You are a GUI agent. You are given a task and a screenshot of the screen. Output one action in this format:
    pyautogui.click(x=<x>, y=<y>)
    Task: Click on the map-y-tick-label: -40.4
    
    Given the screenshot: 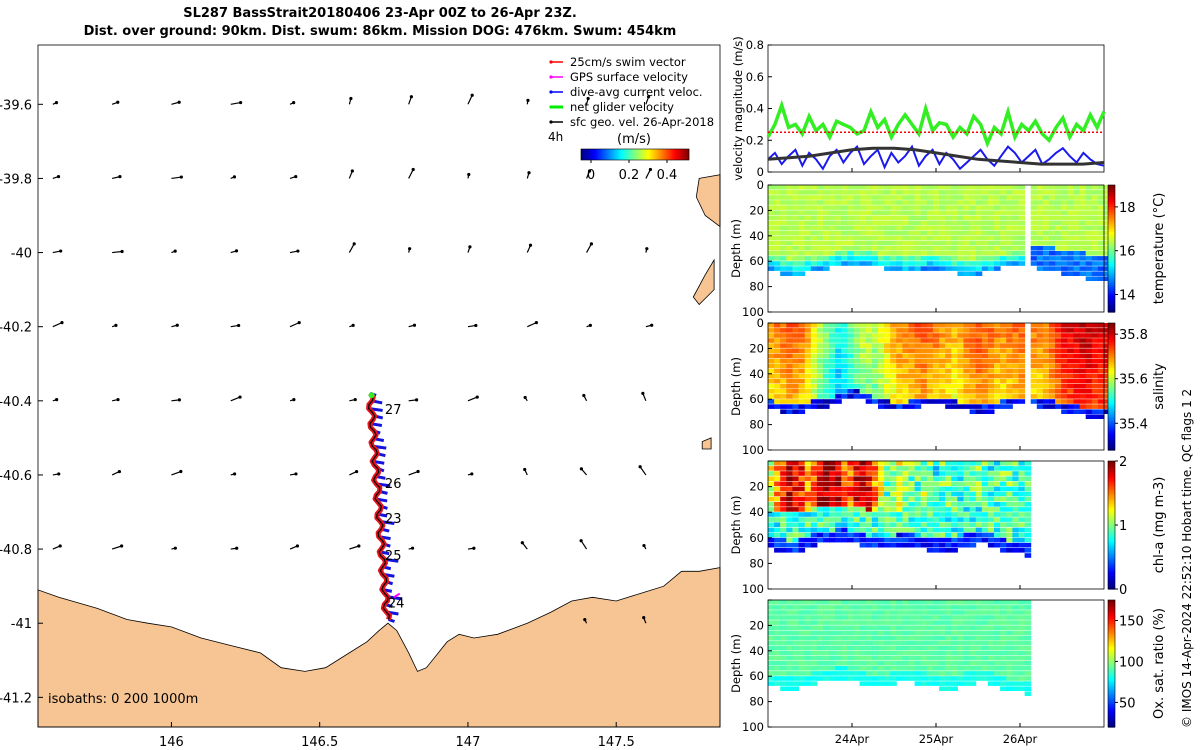 What is the action you would take?
    pyautogui.click(x=16, y=402)
    